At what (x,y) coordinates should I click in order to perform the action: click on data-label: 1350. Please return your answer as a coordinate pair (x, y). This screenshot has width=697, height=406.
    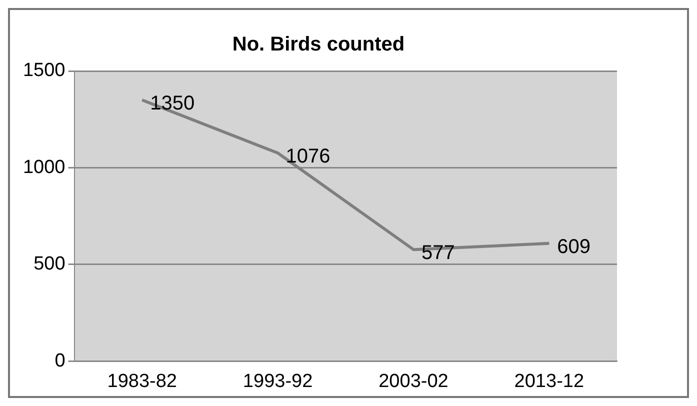
    Looking at the image, I should click on (172, 103).